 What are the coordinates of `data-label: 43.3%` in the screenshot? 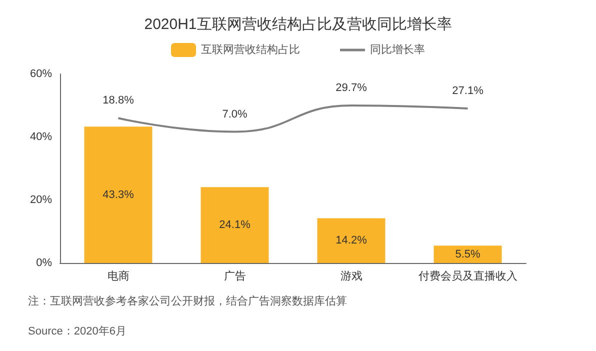 It's located at (118, 194).